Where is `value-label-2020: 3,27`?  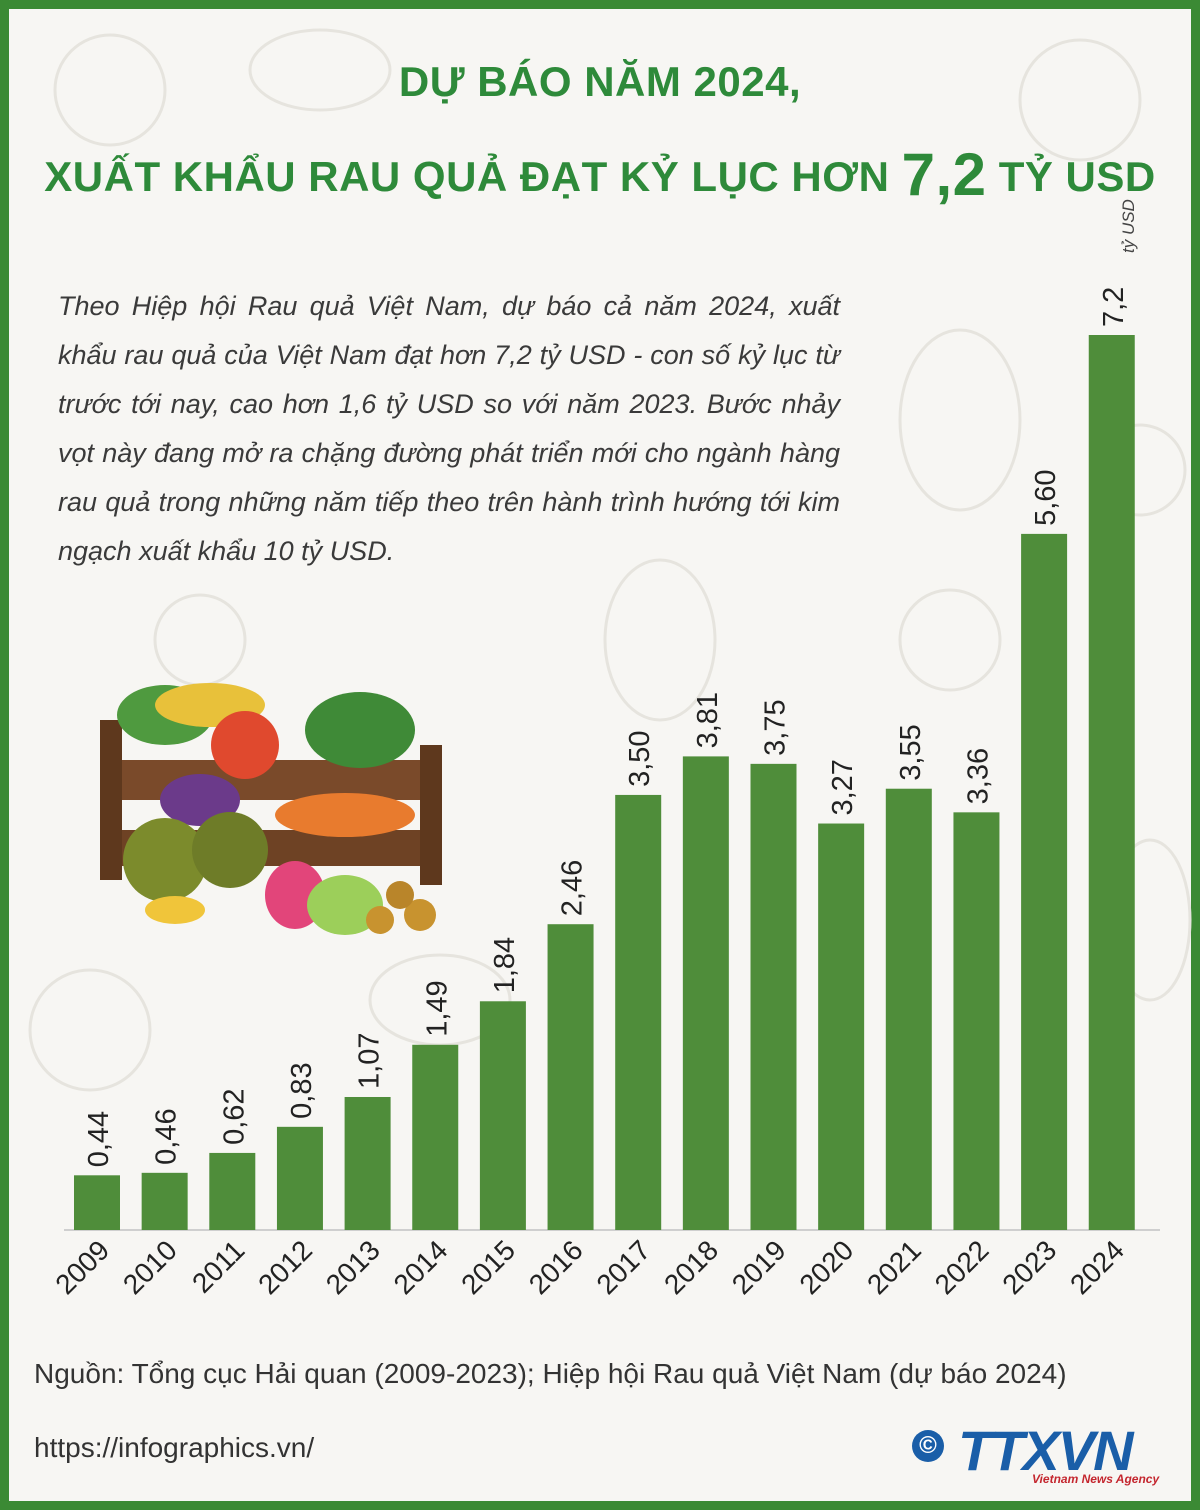
value-label-2020: 3,27 is located at coordinates (843, 787).